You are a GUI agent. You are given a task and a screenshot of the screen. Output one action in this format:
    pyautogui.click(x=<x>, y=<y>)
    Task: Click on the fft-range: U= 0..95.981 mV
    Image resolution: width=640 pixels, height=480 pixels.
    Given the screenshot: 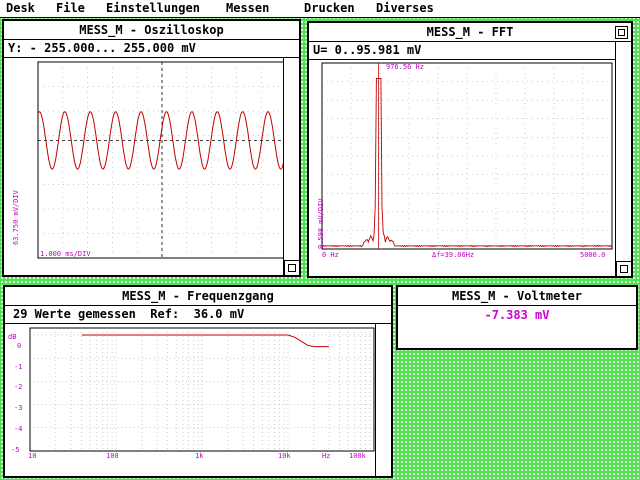 What is the action you would take?
    pyautogui.click(x=470, y=51)
    